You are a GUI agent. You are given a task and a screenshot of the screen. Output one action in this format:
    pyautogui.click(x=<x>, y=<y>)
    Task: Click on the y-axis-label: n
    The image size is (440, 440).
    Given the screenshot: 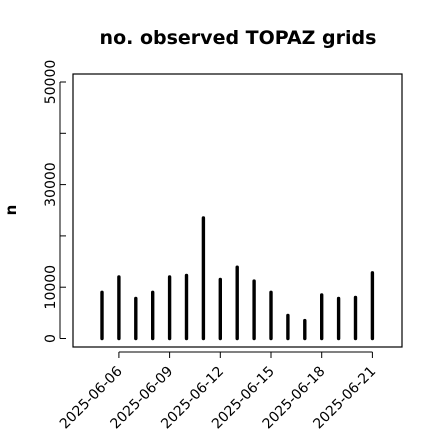 What is the action you would take?
    pyautogui.click(x=11, y=210)
    